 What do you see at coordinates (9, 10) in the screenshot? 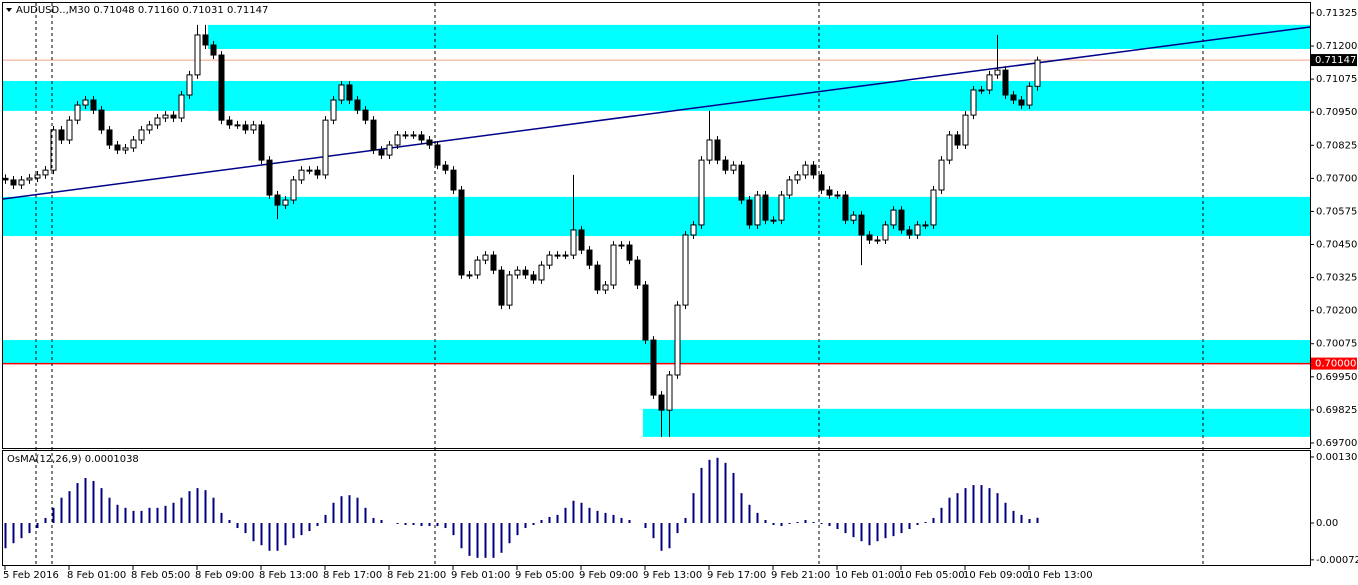
I see `collapse-icon` at bounding box center [9, 10].